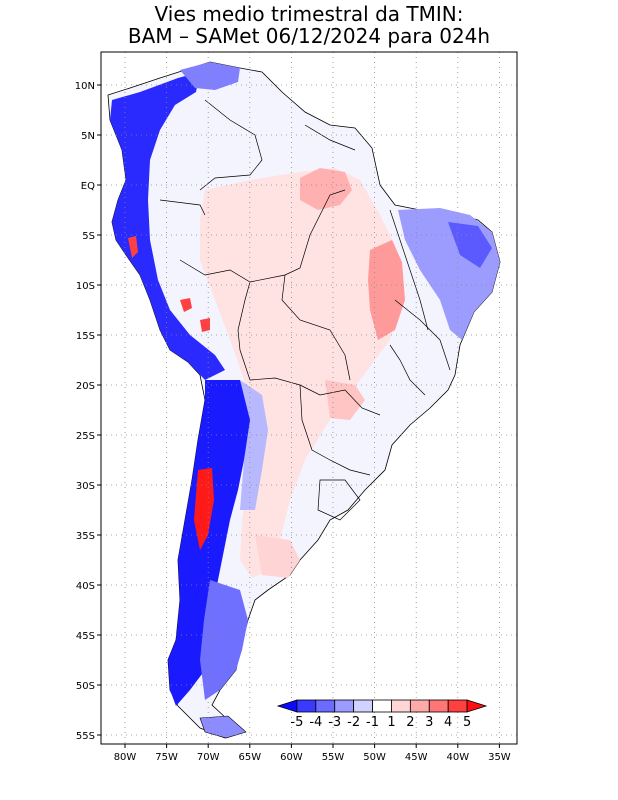 The image size is (618, 800). What do you see at coordinates (169, 284) in the screenshot?
I see `warm-bias-andes-spots` at bounding box center [169, 284].